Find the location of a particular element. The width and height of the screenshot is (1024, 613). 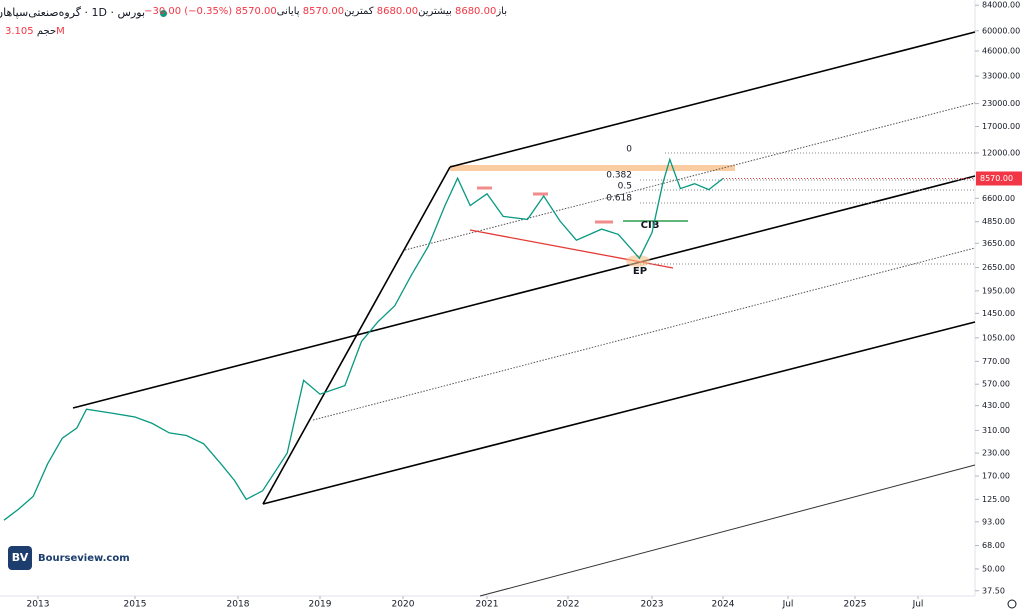

y-tick-label: 430.00 is located at coordinates (996, 405).